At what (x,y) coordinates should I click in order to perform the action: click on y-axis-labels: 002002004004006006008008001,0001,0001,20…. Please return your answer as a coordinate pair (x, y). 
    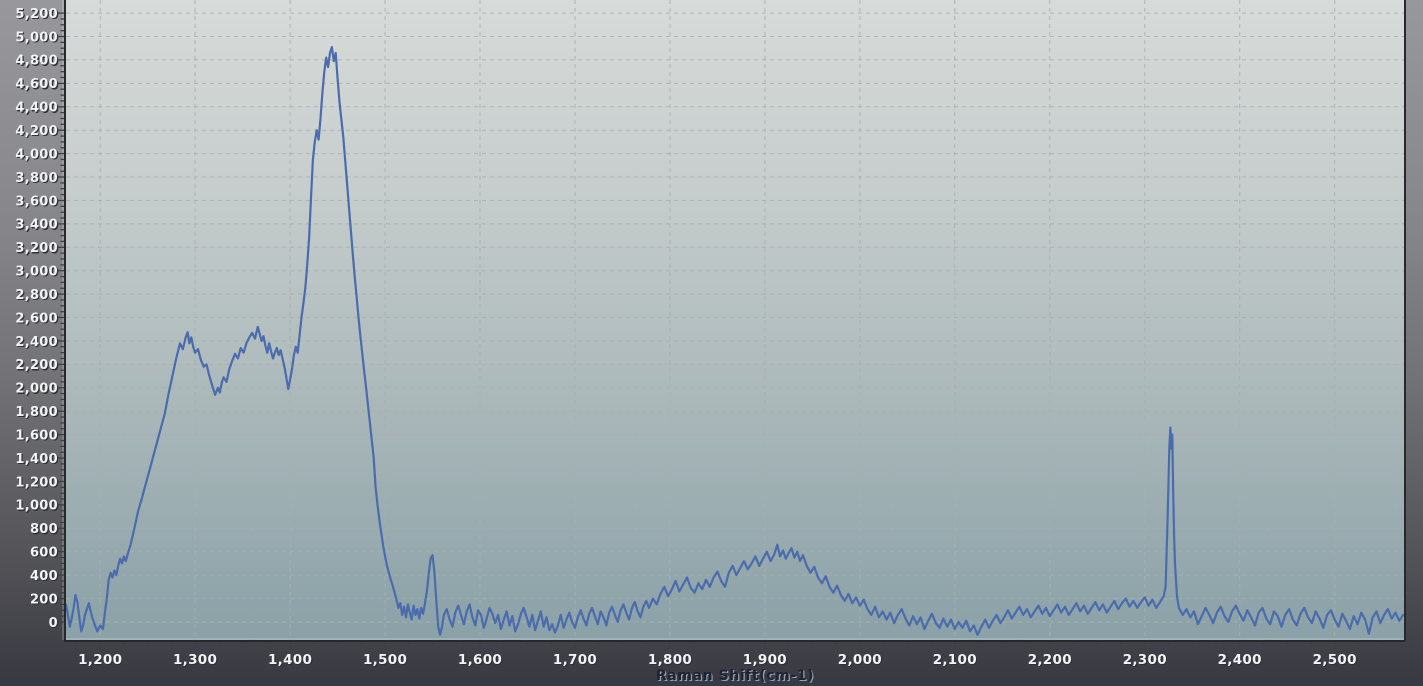
    Looking at the image, I should click on (37, 319).